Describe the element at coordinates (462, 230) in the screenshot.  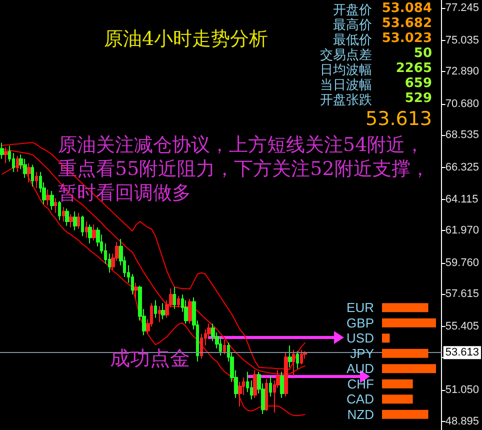
I see `y-tick-label: 61.970` at that location.